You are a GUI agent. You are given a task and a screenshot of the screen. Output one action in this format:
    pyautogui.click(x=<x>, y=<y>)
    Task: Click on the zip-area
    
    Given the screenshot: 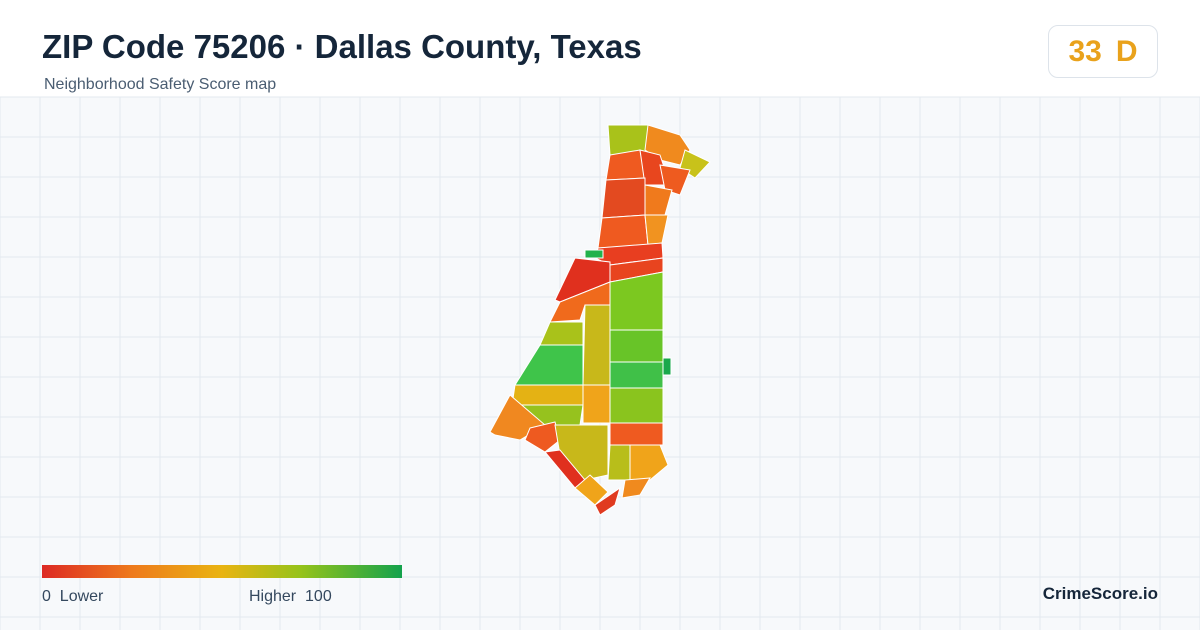 What is the action you would take?
    pyautogui.click(x=600, y=320)
    